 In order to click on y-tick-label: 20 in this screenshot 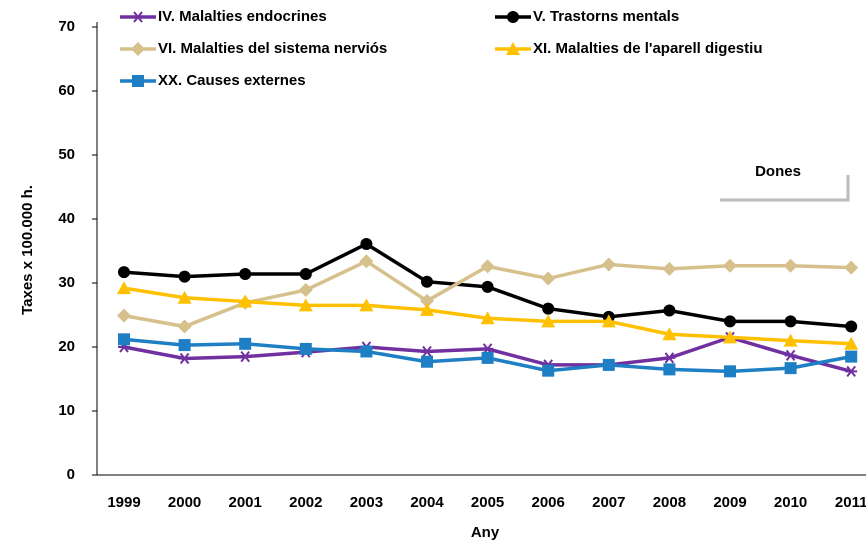, I will do `click(66, 346)`.